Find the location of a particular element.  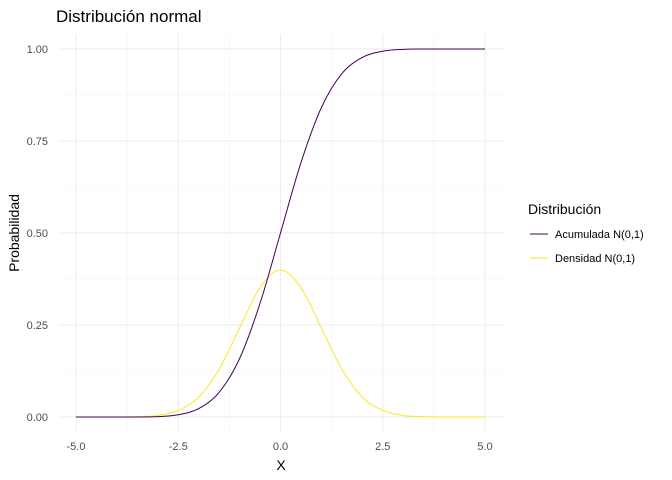

x-tick-label: 2.5 is located at coordinates (382, 447).